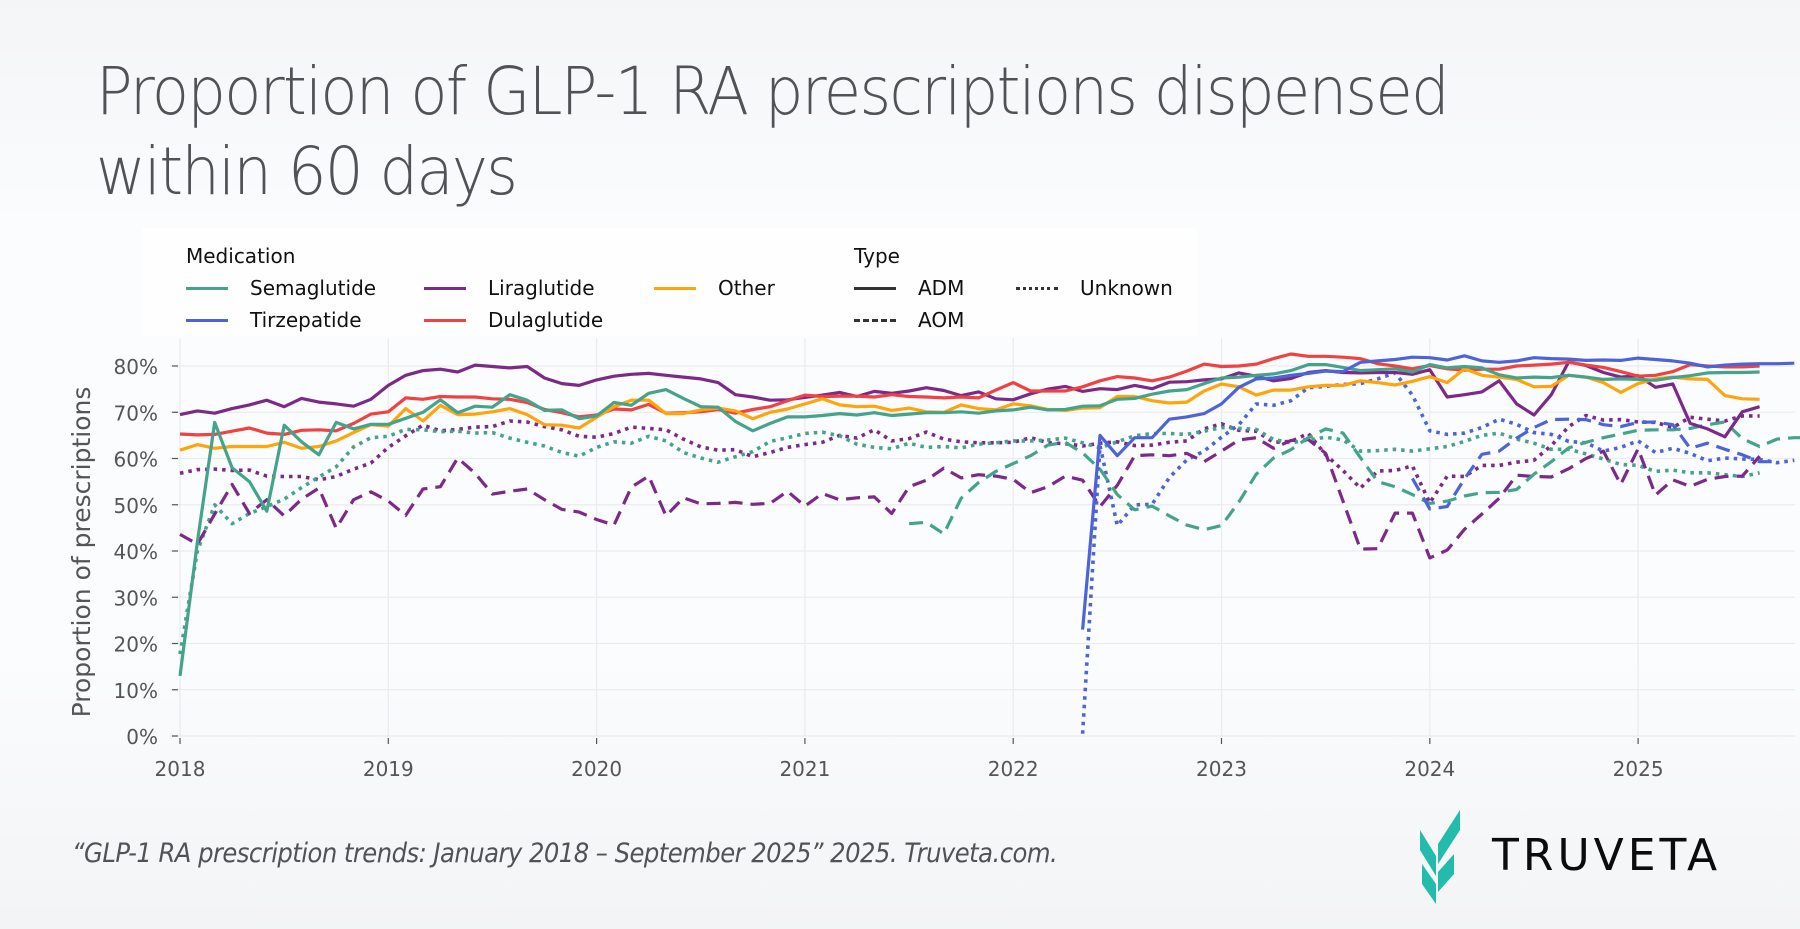 The image size is (1800, 929). Describe the element at coordinates (136, 645) in the screenshot. I see `y-tick-label: 20%` at that location.